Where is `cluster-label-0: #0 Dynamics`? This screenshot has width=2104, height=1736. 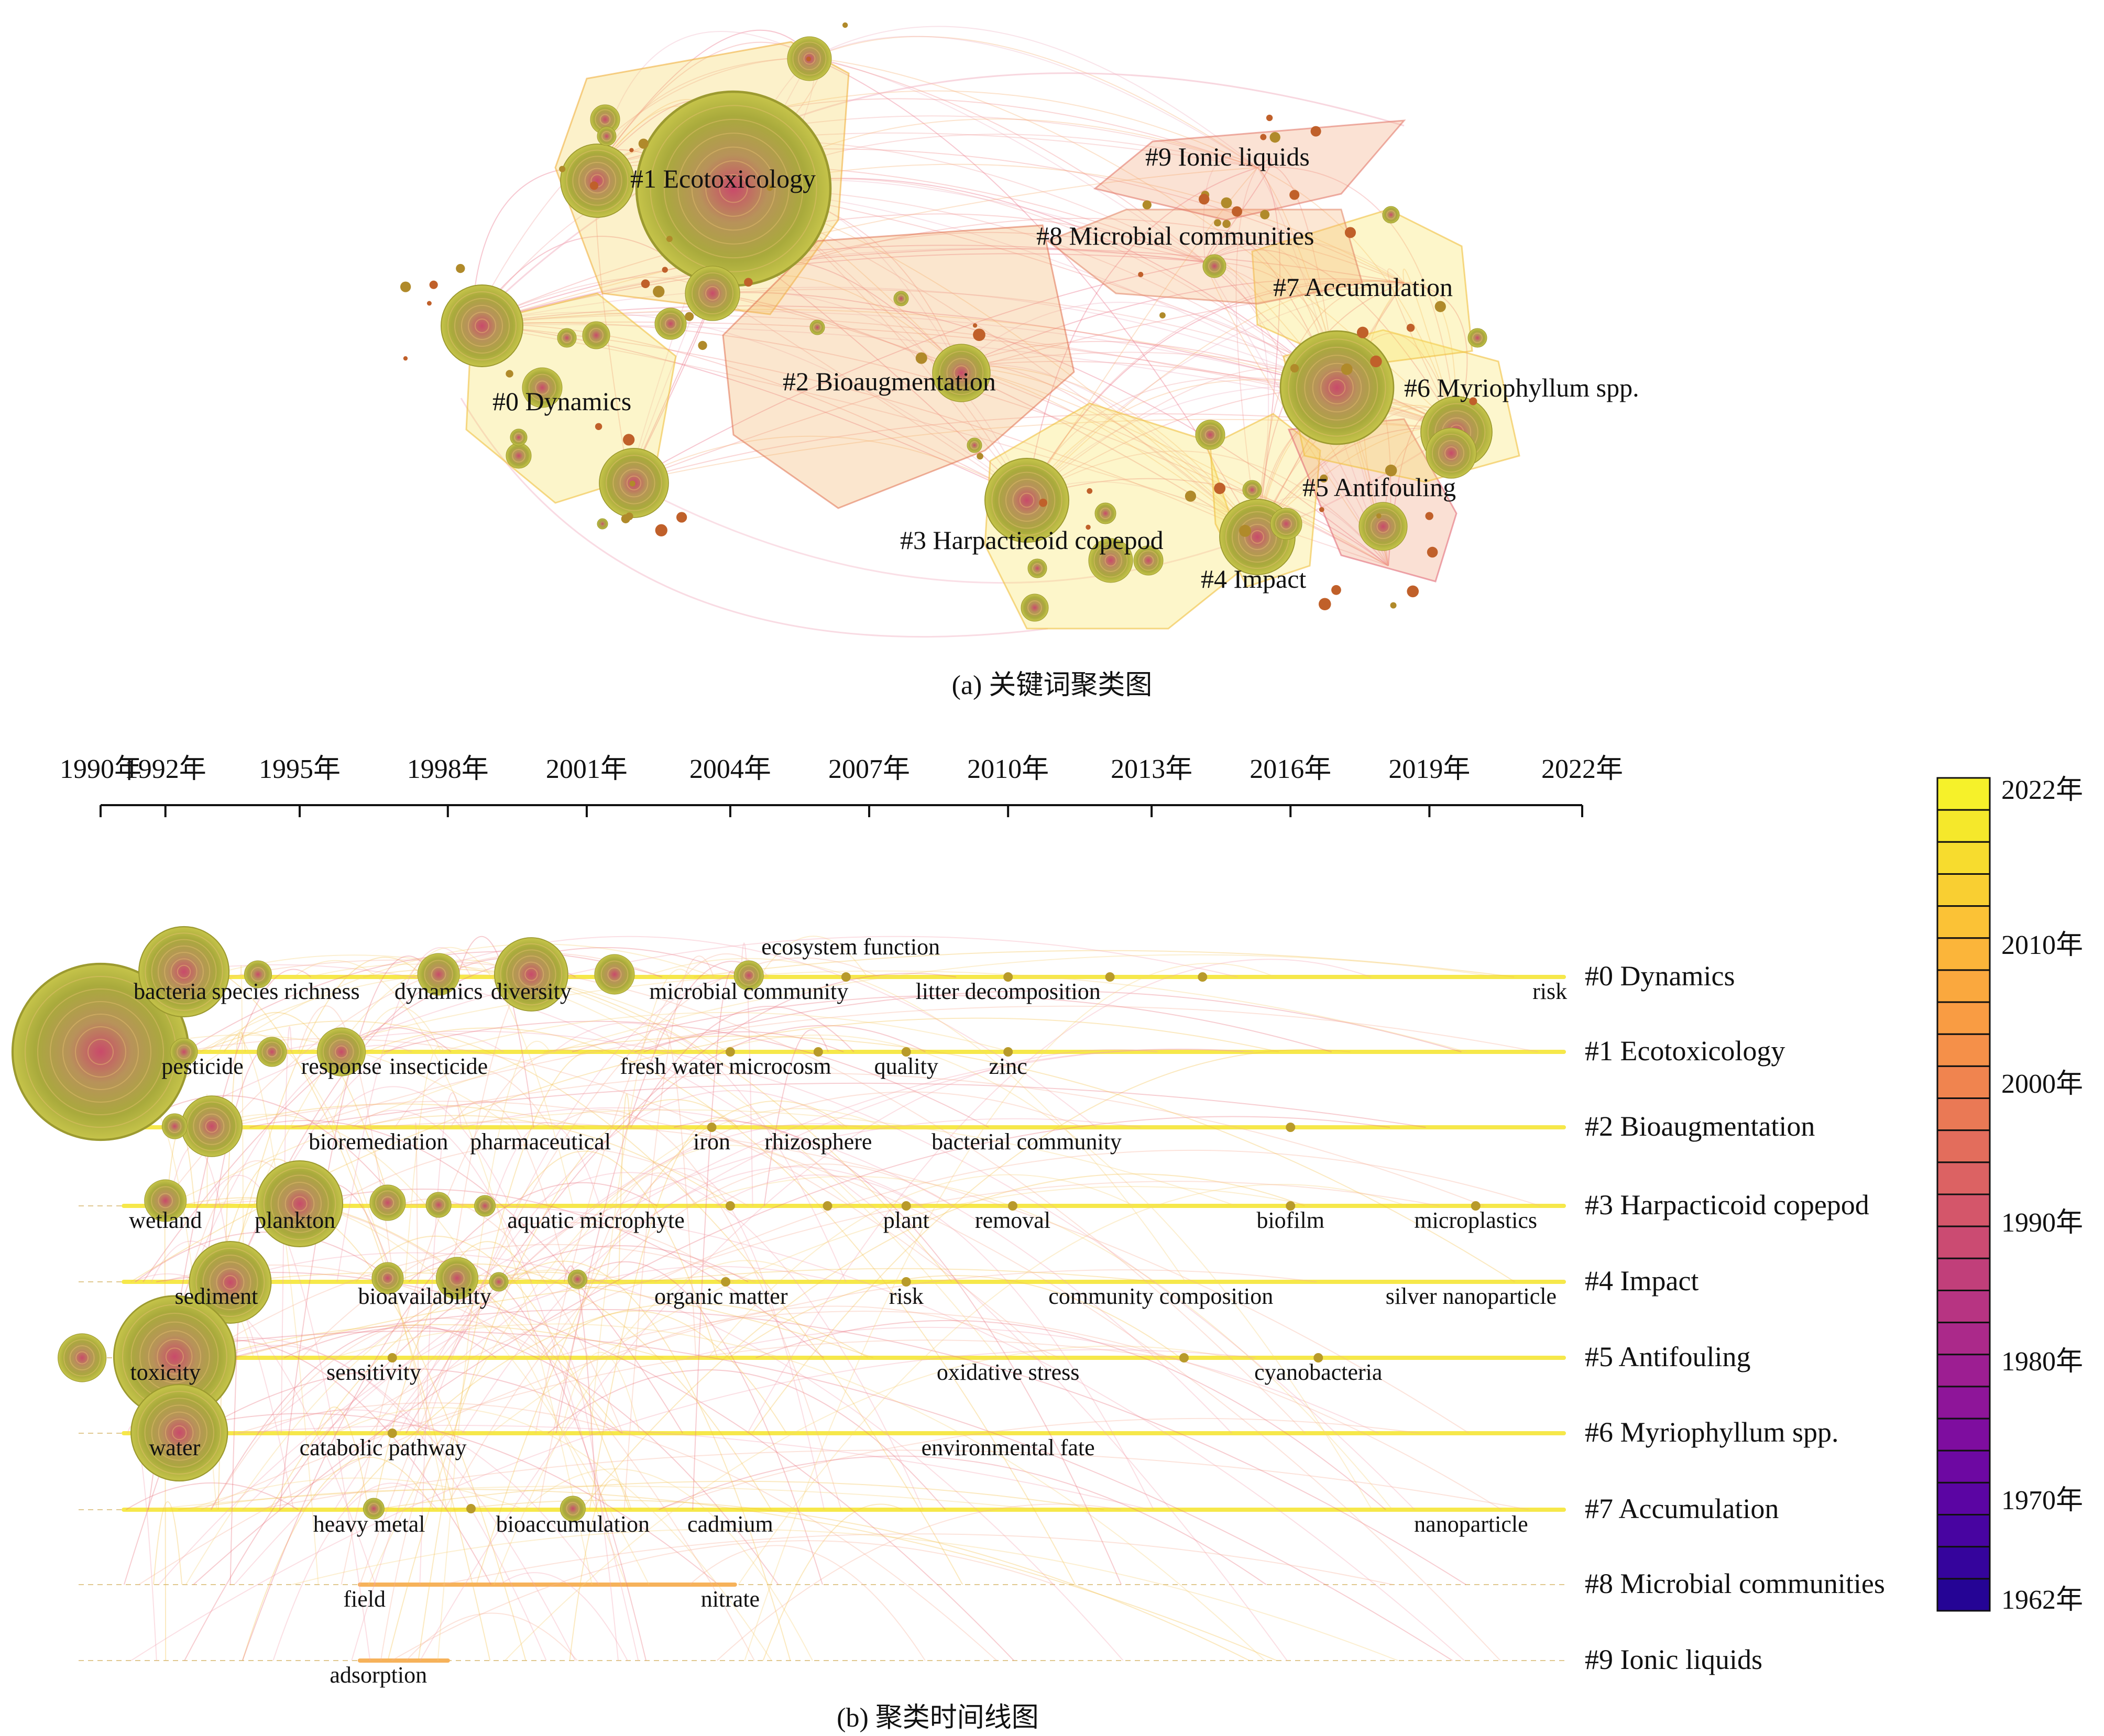 cluster-label-0: #0 Dynamics is located at coordinates (561, 401).